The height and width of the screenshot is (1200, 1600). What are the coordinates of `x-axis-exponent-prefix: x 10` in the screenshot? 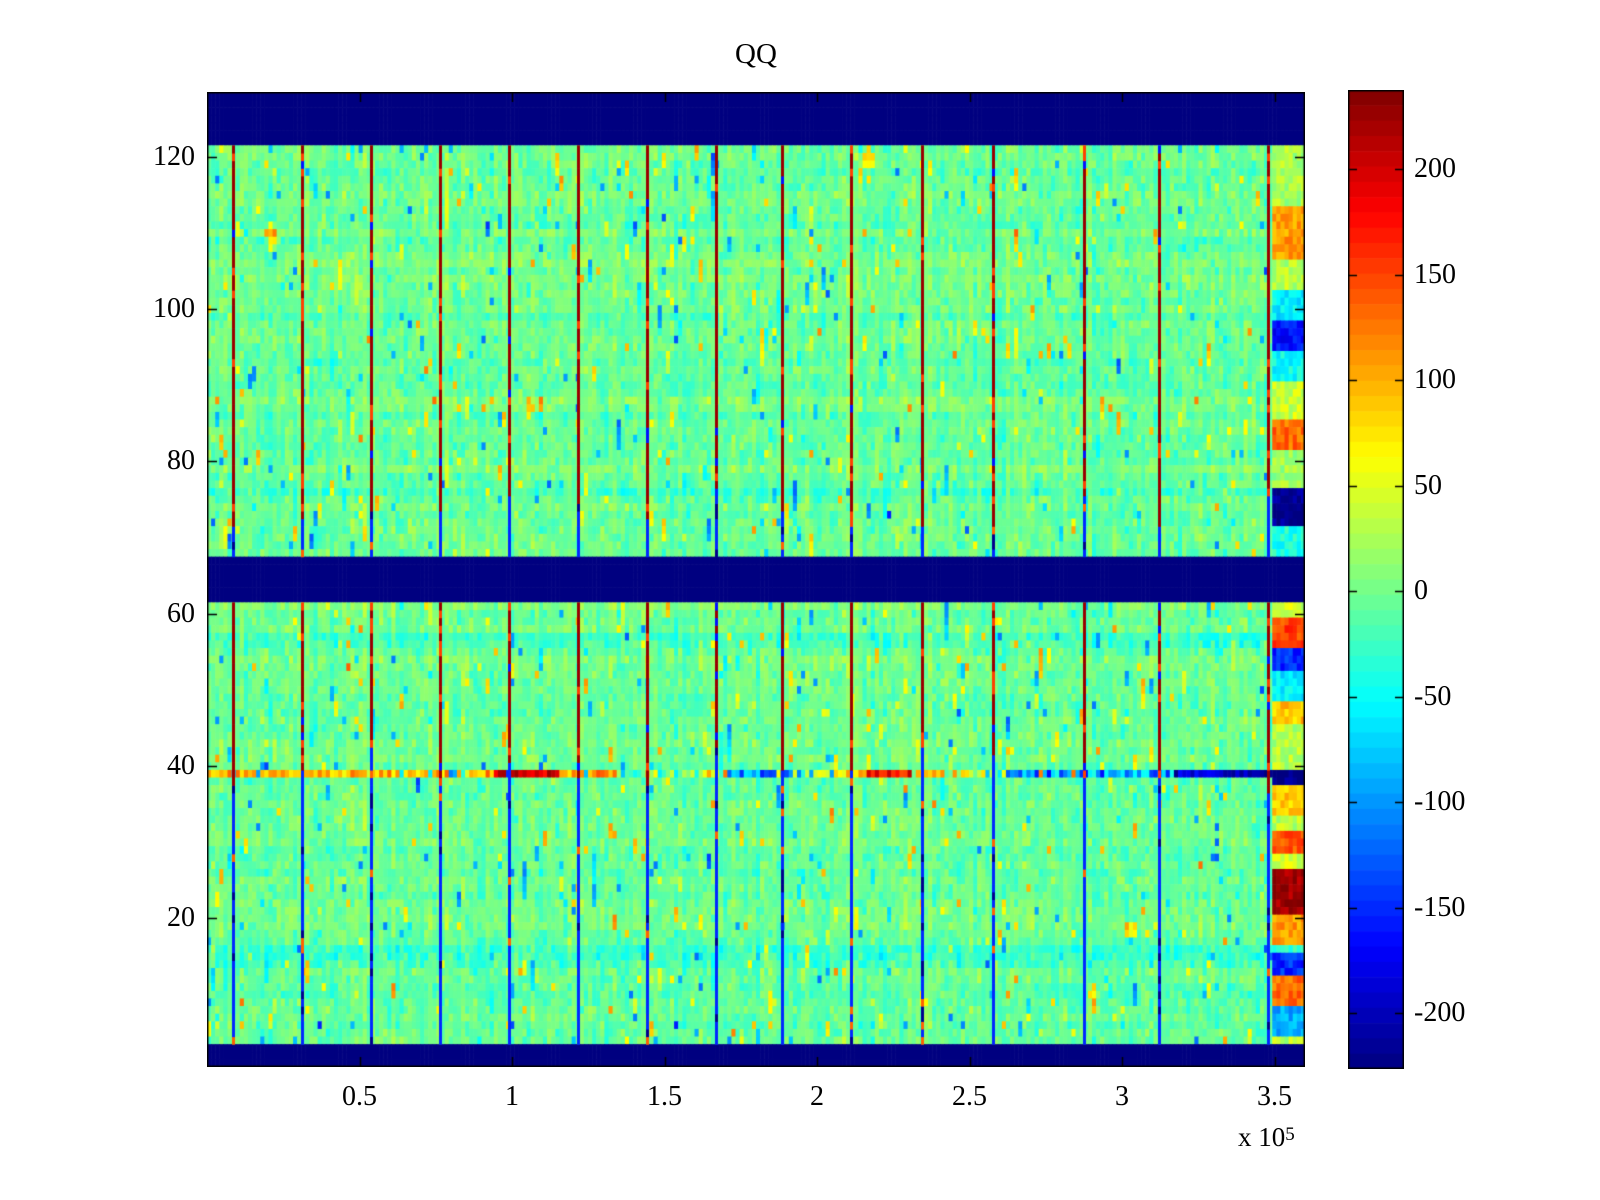 It's located at (1262, 1137).